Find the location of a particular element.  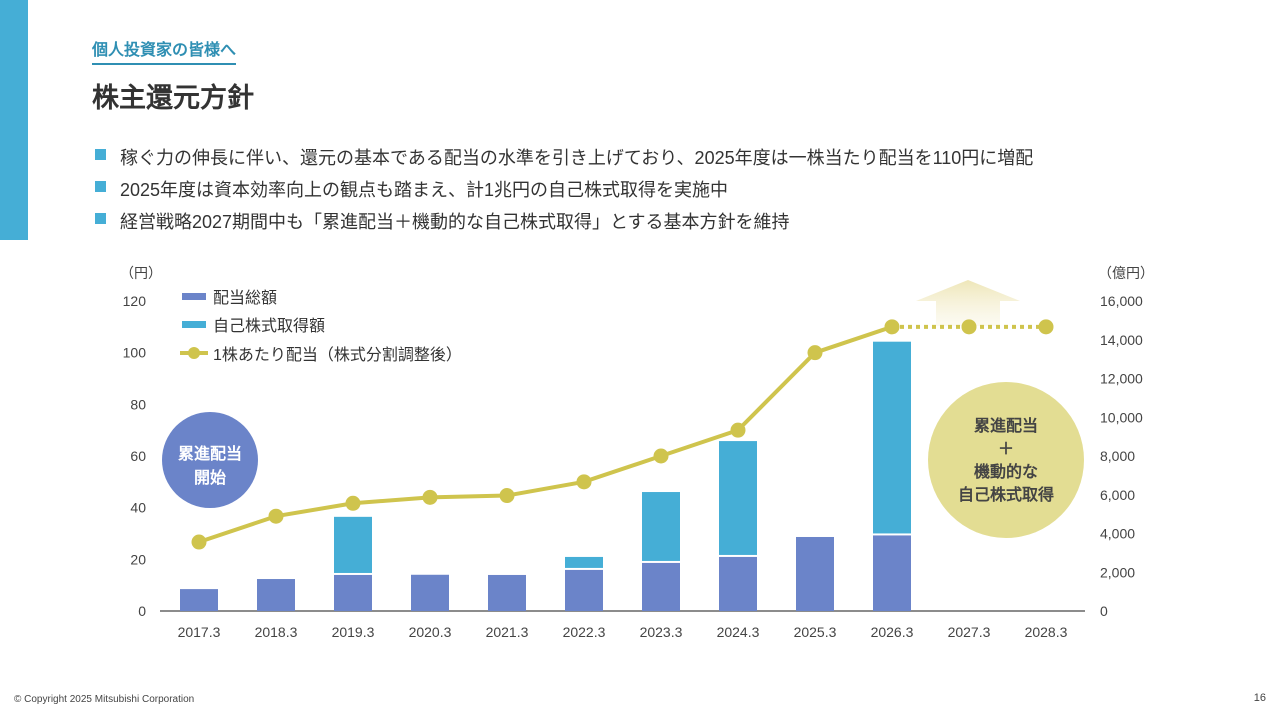

right-tick-label: 10,000 is located at coordinates (1121, 417).